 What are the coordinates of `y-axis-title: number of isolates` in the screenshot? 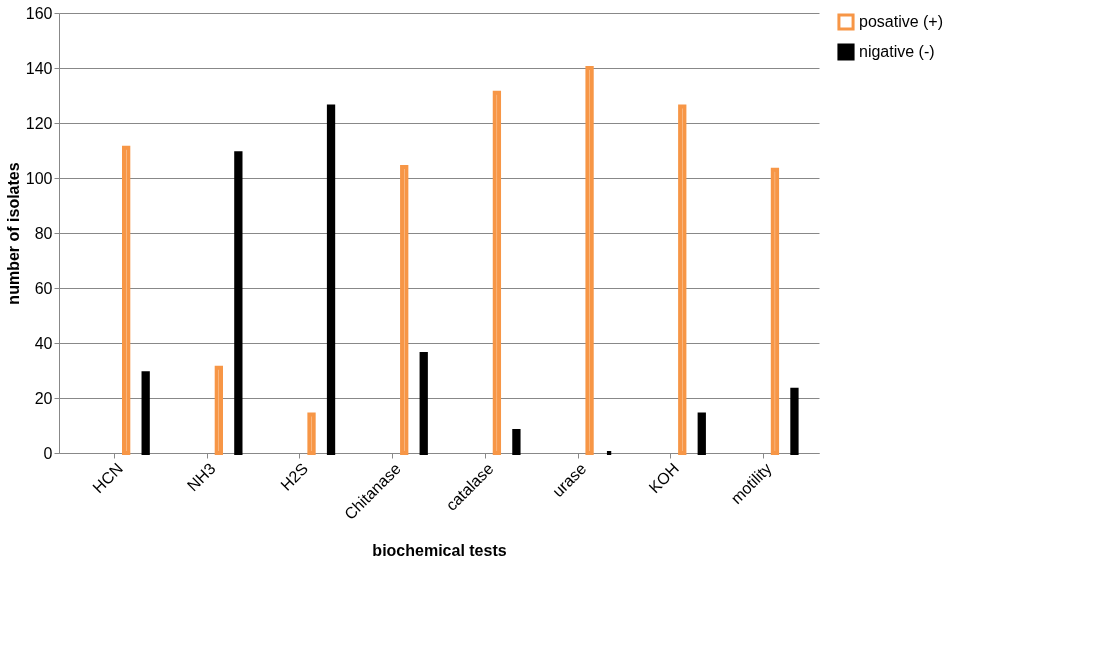 It's located at (13, 233).